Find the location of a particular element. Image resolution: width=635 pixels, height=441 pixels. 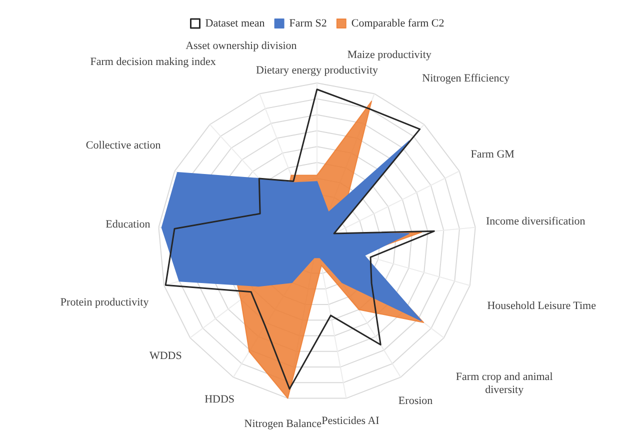

spoke-label: Pesticides AI is located at coordinates (351, 420).